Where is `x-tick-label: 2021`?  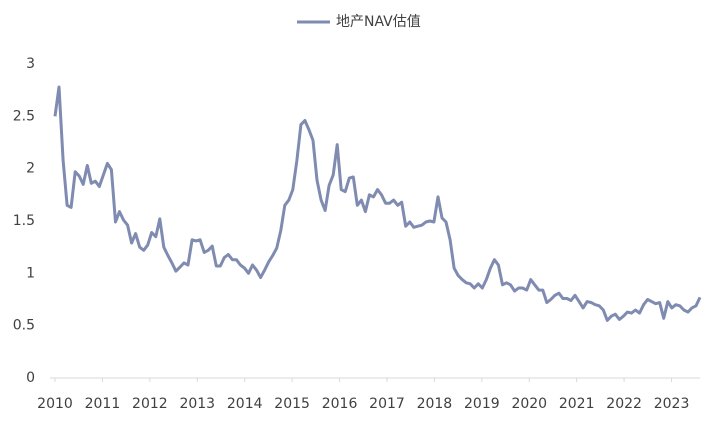
x-tick-label: 2021 is located at coordinates (577, 404).